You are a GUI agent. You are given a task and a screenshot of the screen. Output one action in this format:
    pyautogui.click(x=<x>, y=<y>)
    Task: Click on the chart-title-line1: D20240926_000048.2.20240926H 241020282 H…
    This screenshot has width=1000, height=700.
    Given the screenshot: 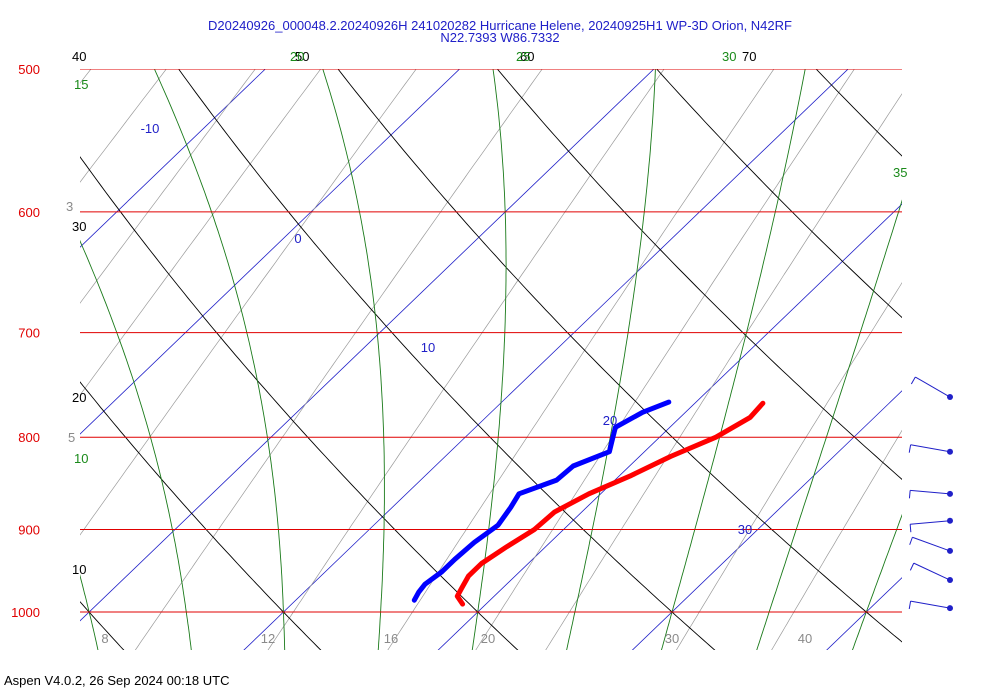 What is the action you would take?
    pyautogui.click(x=500, y=25)
    